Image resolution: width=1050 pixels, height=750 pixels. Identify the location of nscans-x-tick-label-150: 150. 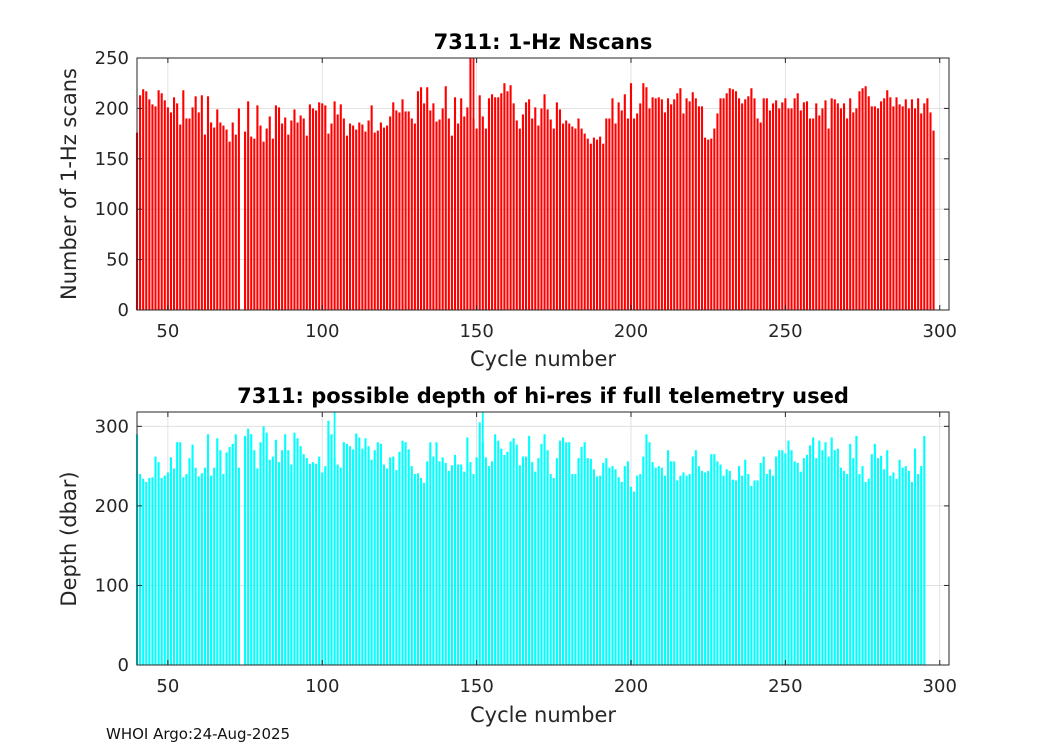
(476, 331).